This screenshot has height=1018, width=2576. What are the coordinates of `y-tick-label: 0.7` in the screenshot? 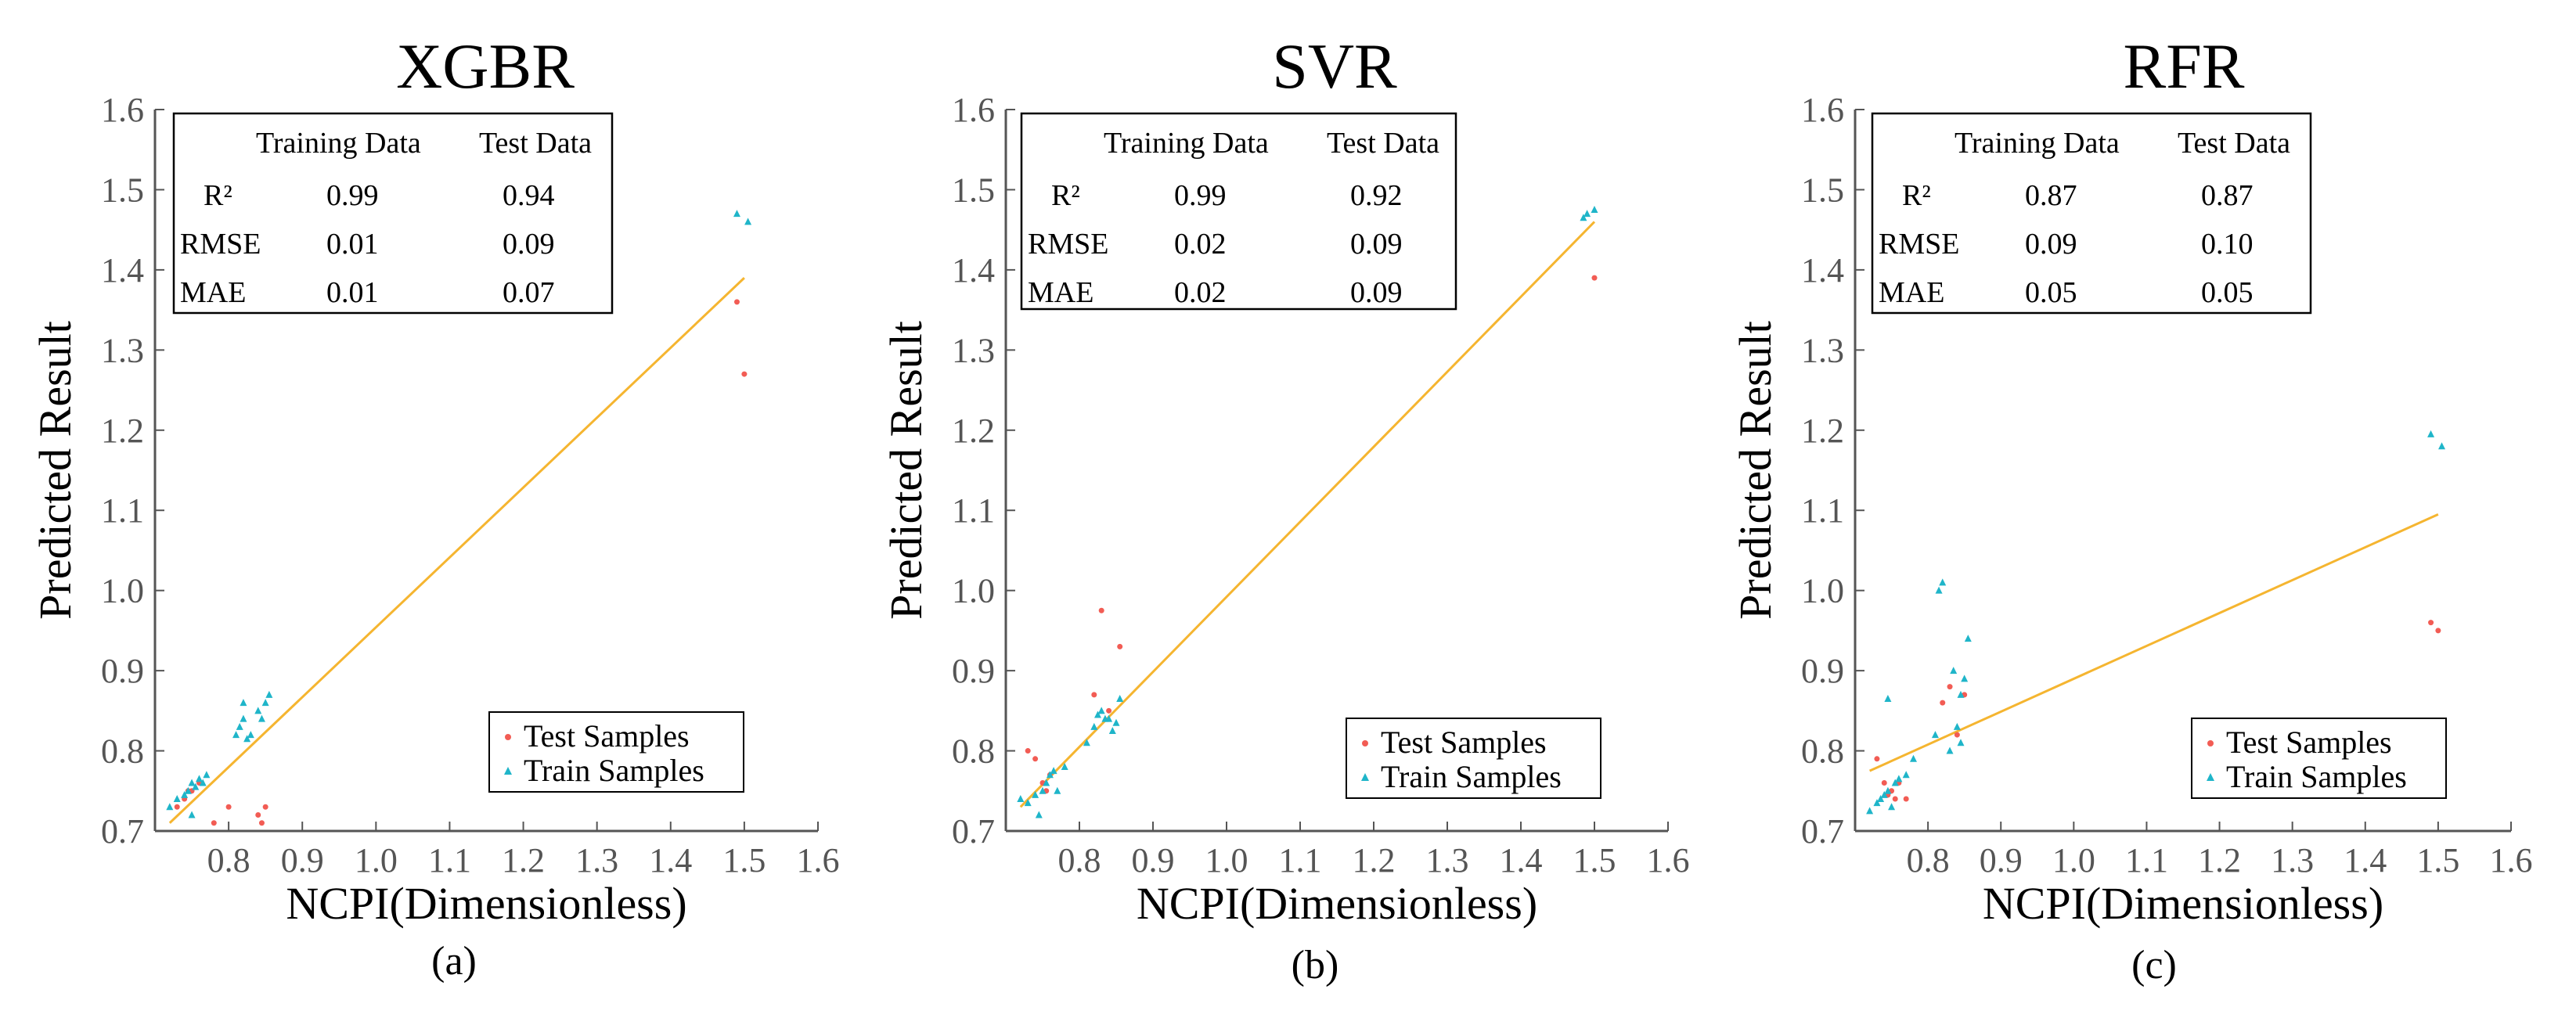 It's located at (1822, 831).